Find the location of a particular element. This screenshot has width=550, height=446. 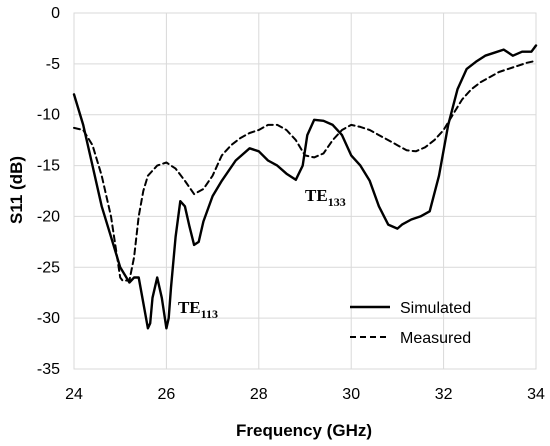

x-tick-label: 24 is located at coordinates (74, 394).